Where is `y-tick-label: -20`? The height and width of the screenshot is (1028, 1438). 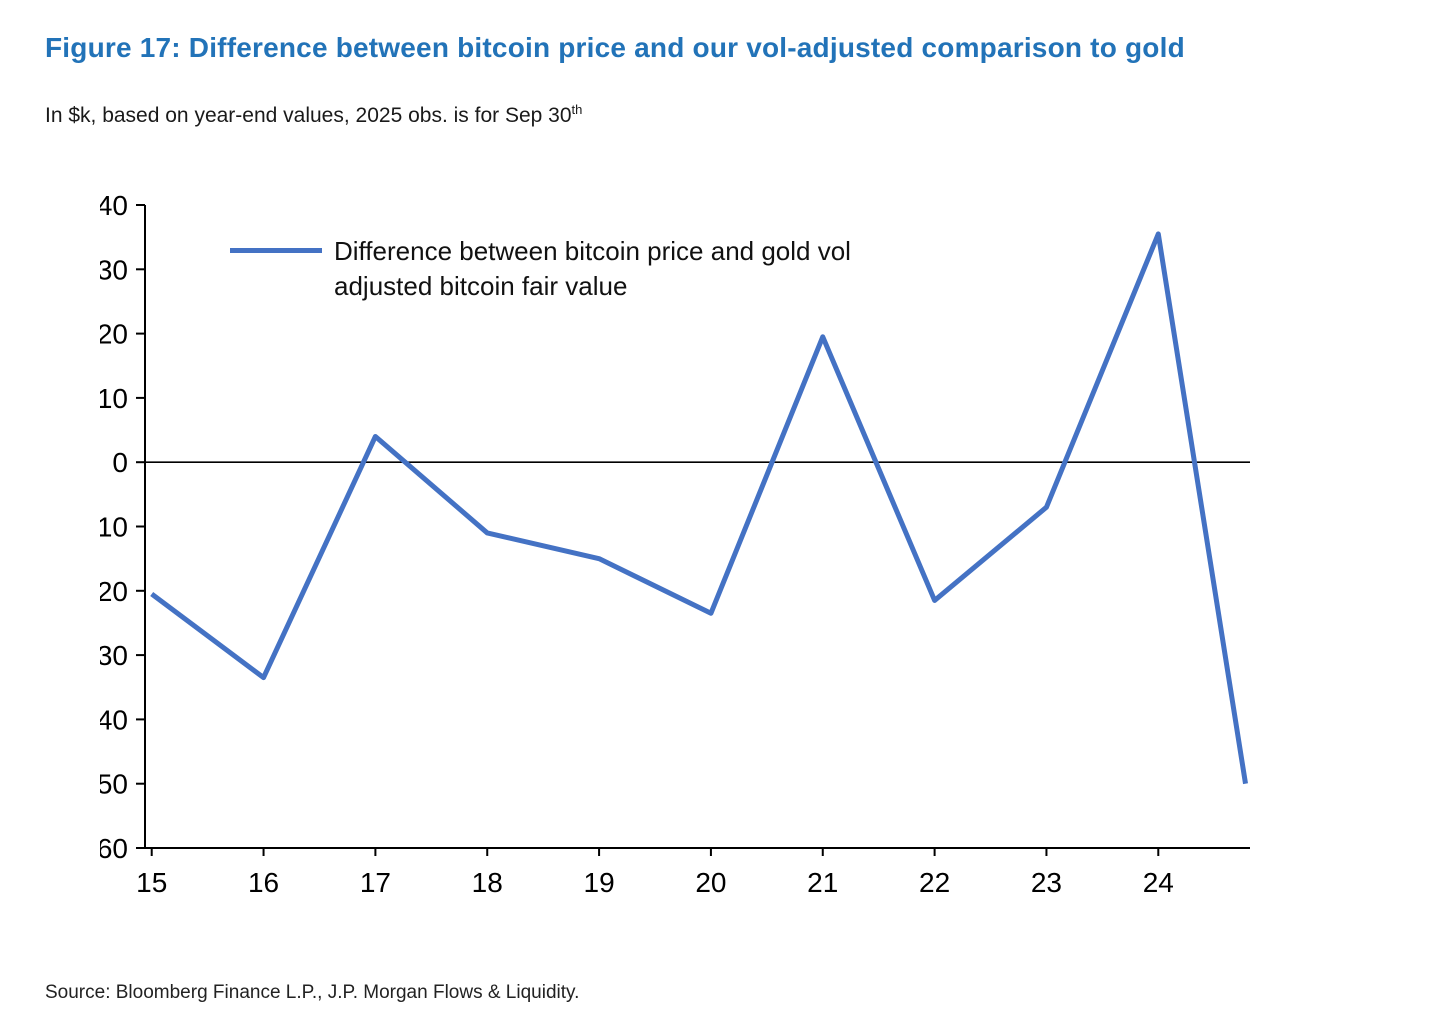
y-tick-label: -20 is located at coordinates (114, 591).